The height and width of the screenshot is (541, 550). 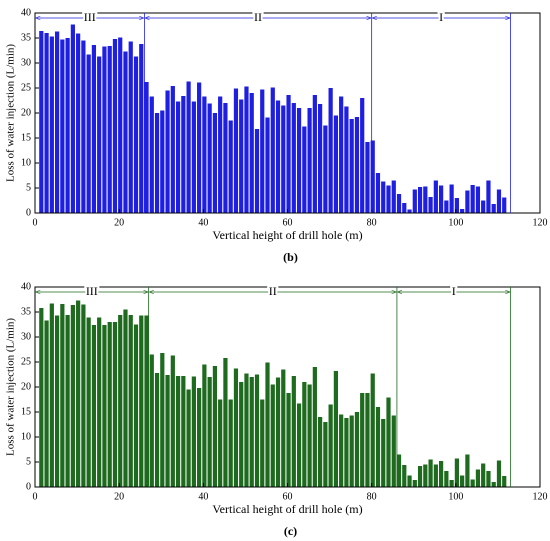 I want to click on x-tick-label: 60, so click(x=288, y=222).